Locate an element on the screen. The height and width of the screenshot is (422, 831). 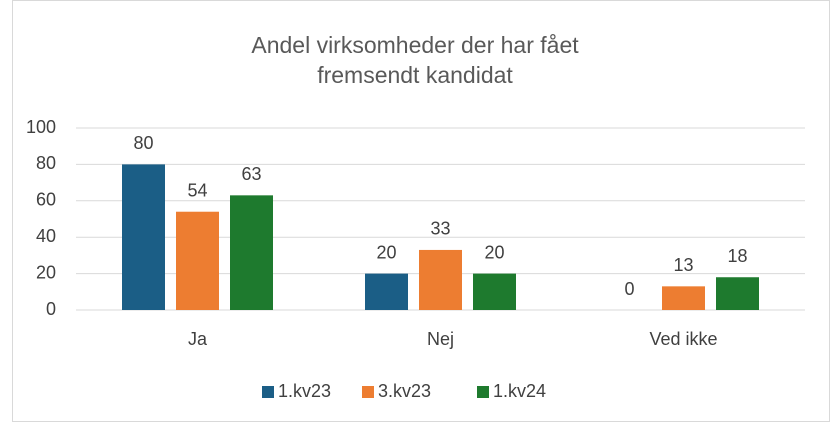
x-tick-label: Ja is located at coordinates (198, 339).